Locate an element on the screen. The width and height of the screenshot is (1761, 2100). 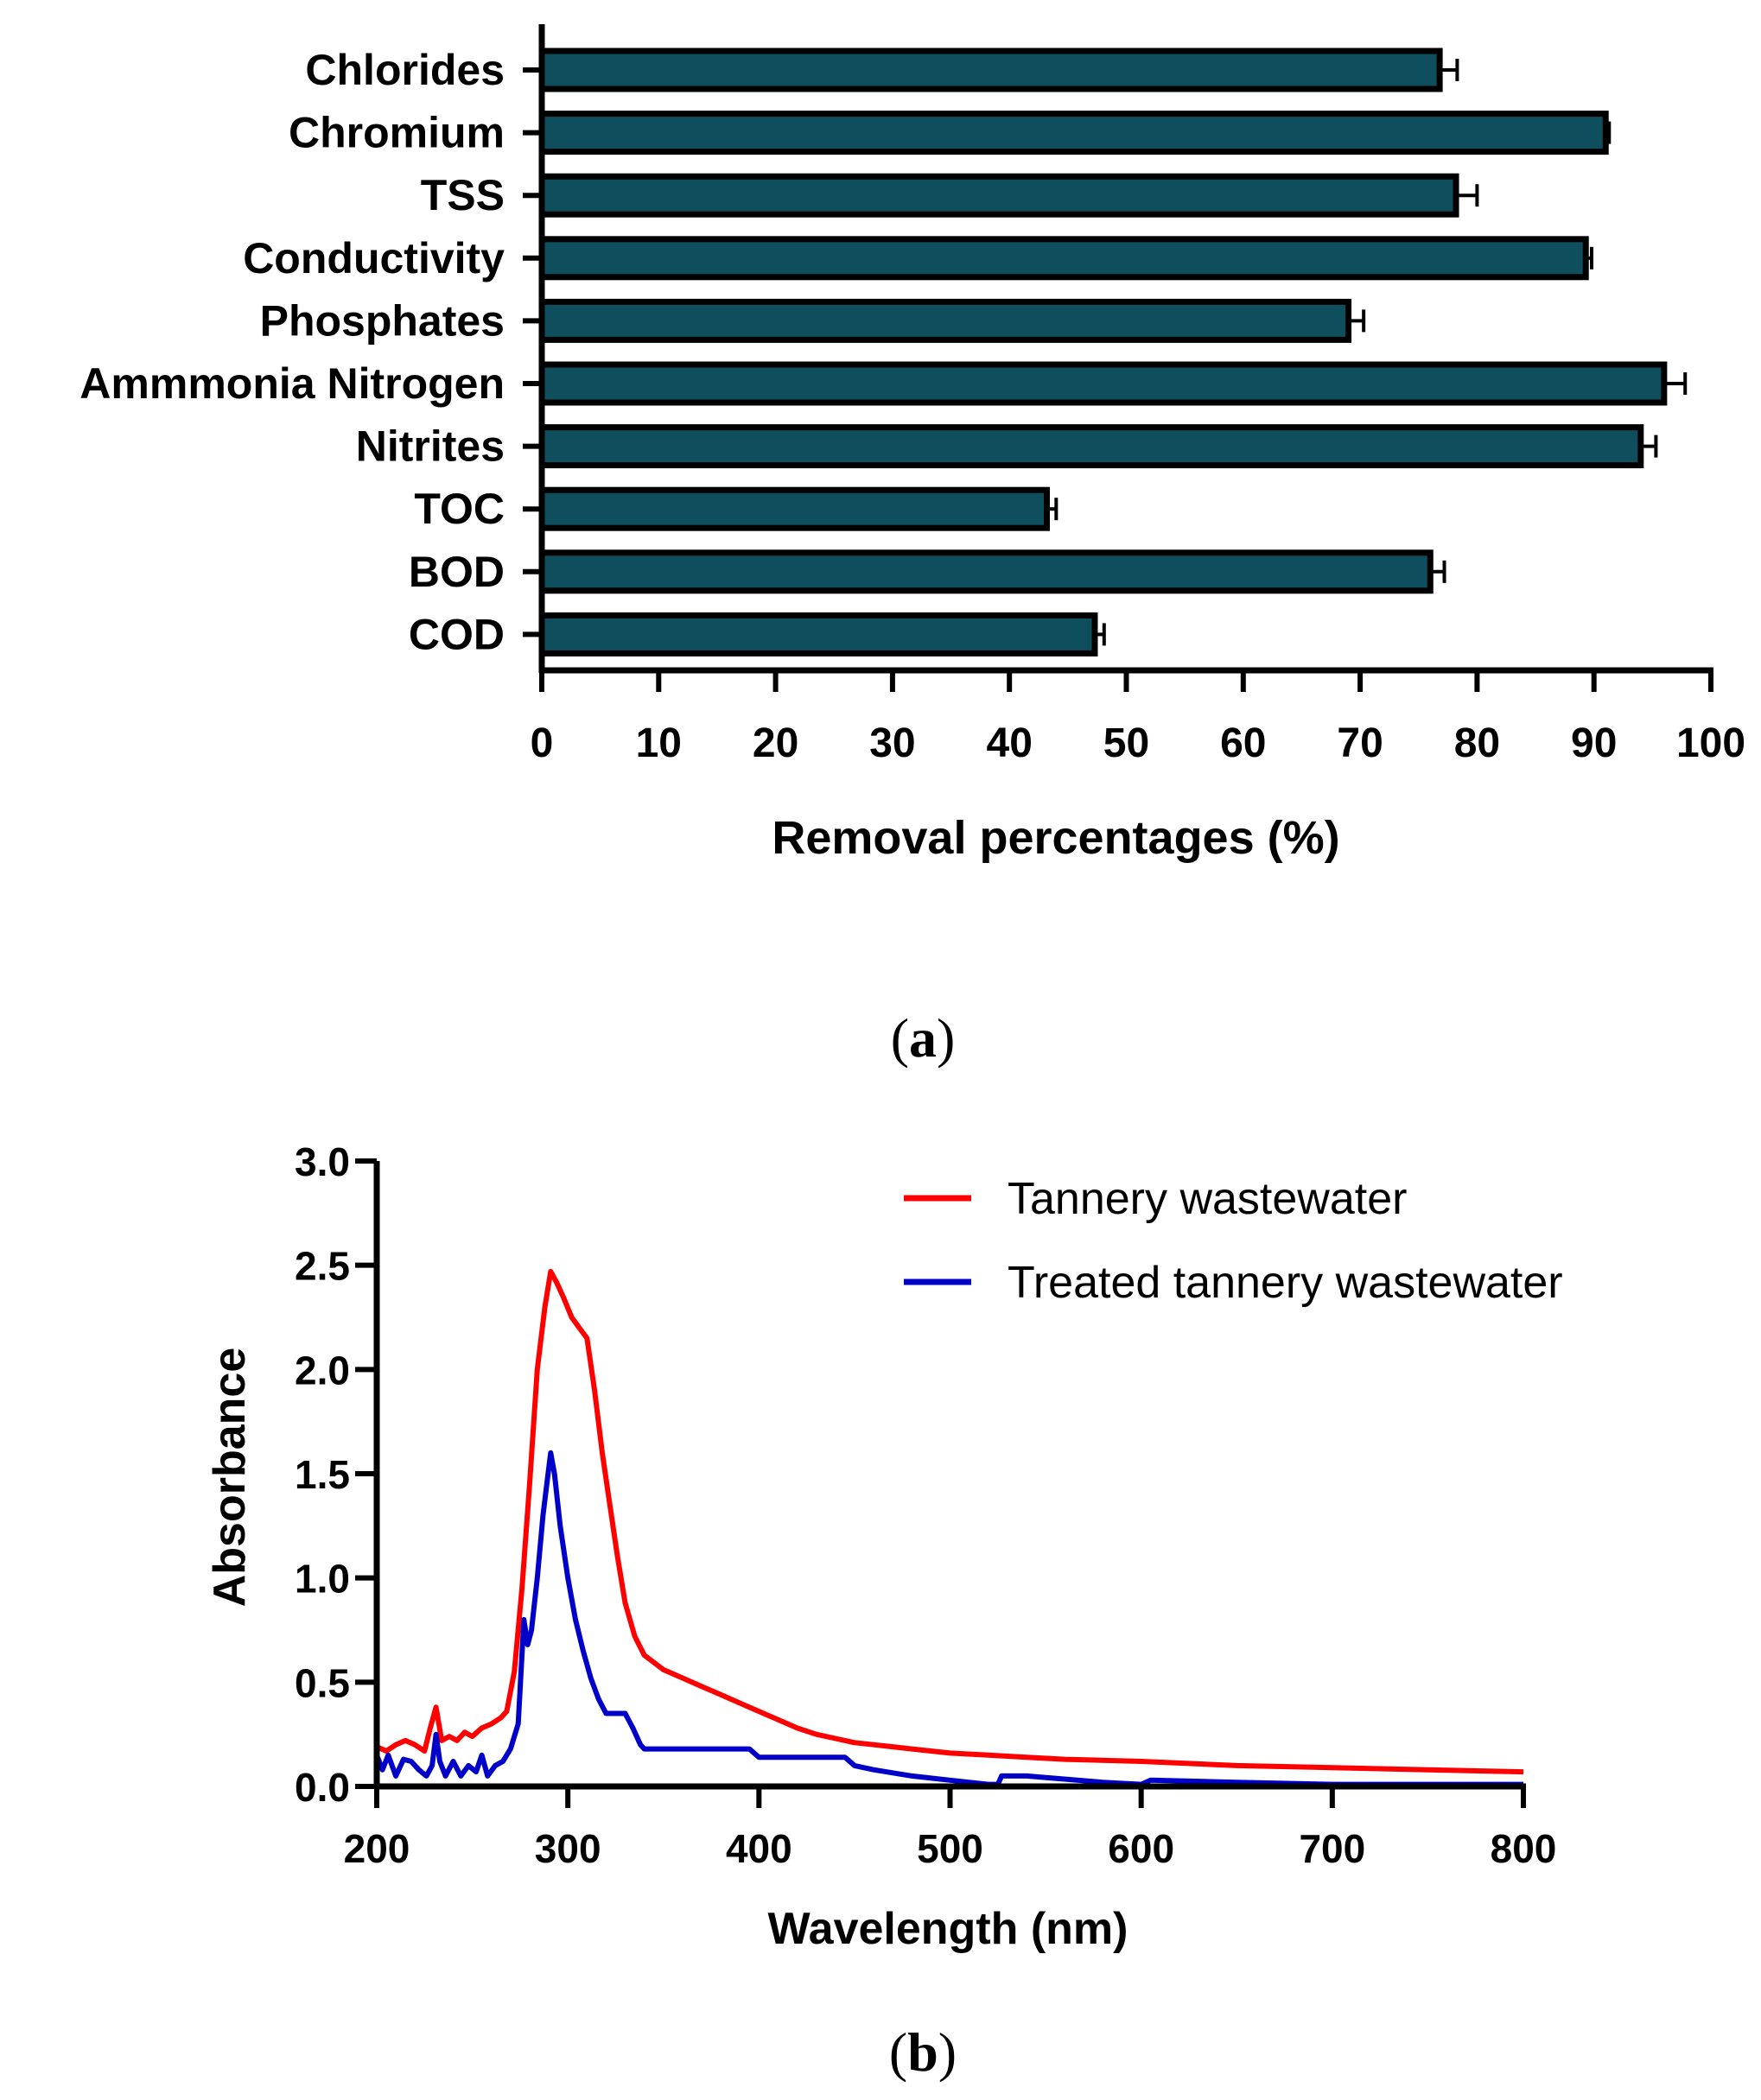
x-tick-label-50: 50 is located at coordinates (1126, 743).